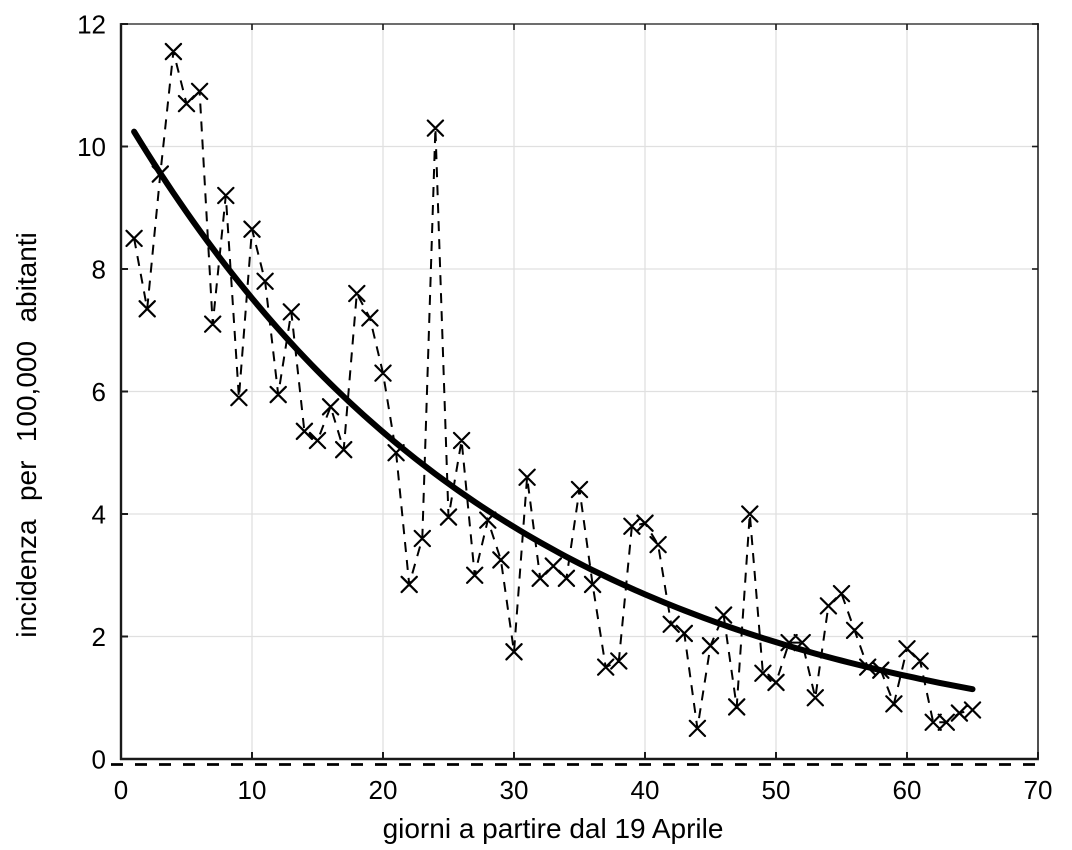 The height and width of the screenshot is (850, 1072). I want to click on y-tick-label: 0, so click(99, 760).